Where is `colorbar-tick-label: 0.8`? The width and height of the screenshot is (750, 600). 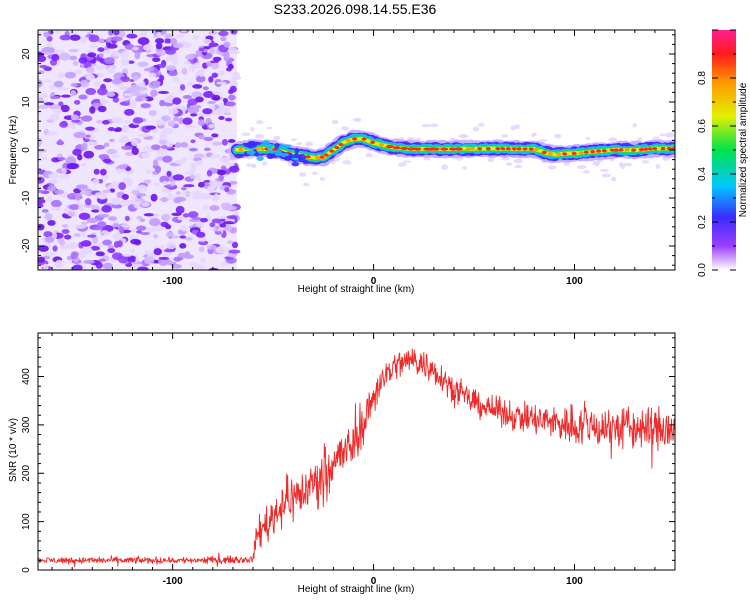
colorbar-tick-label: 0.8 is located at coordinates (702, 78).